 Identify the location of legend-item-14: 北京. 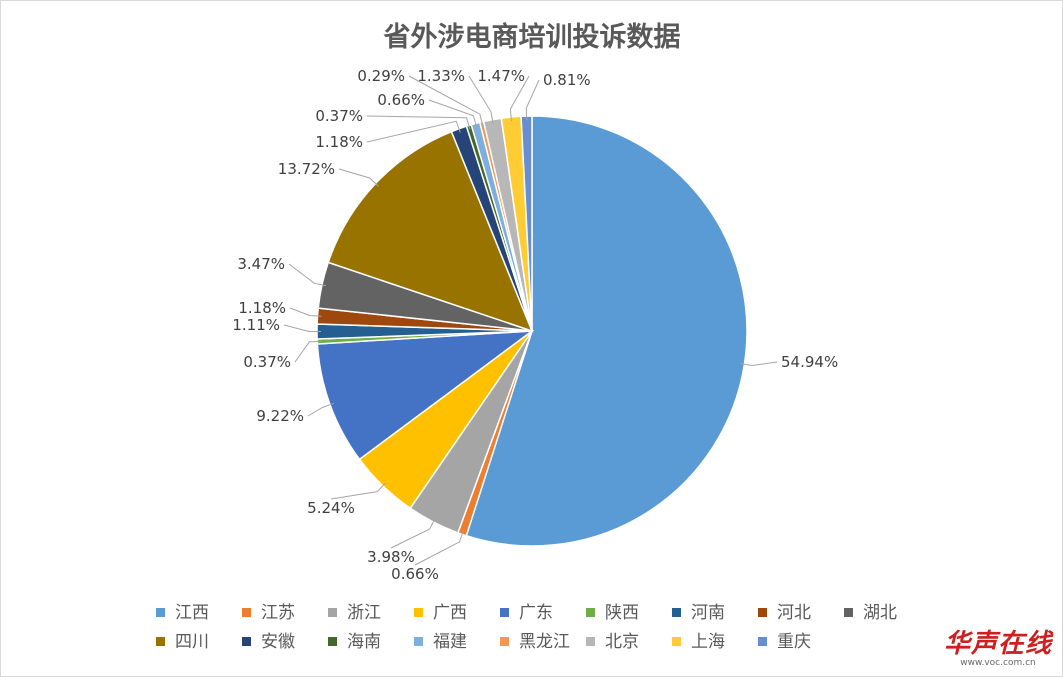
(612, 642).